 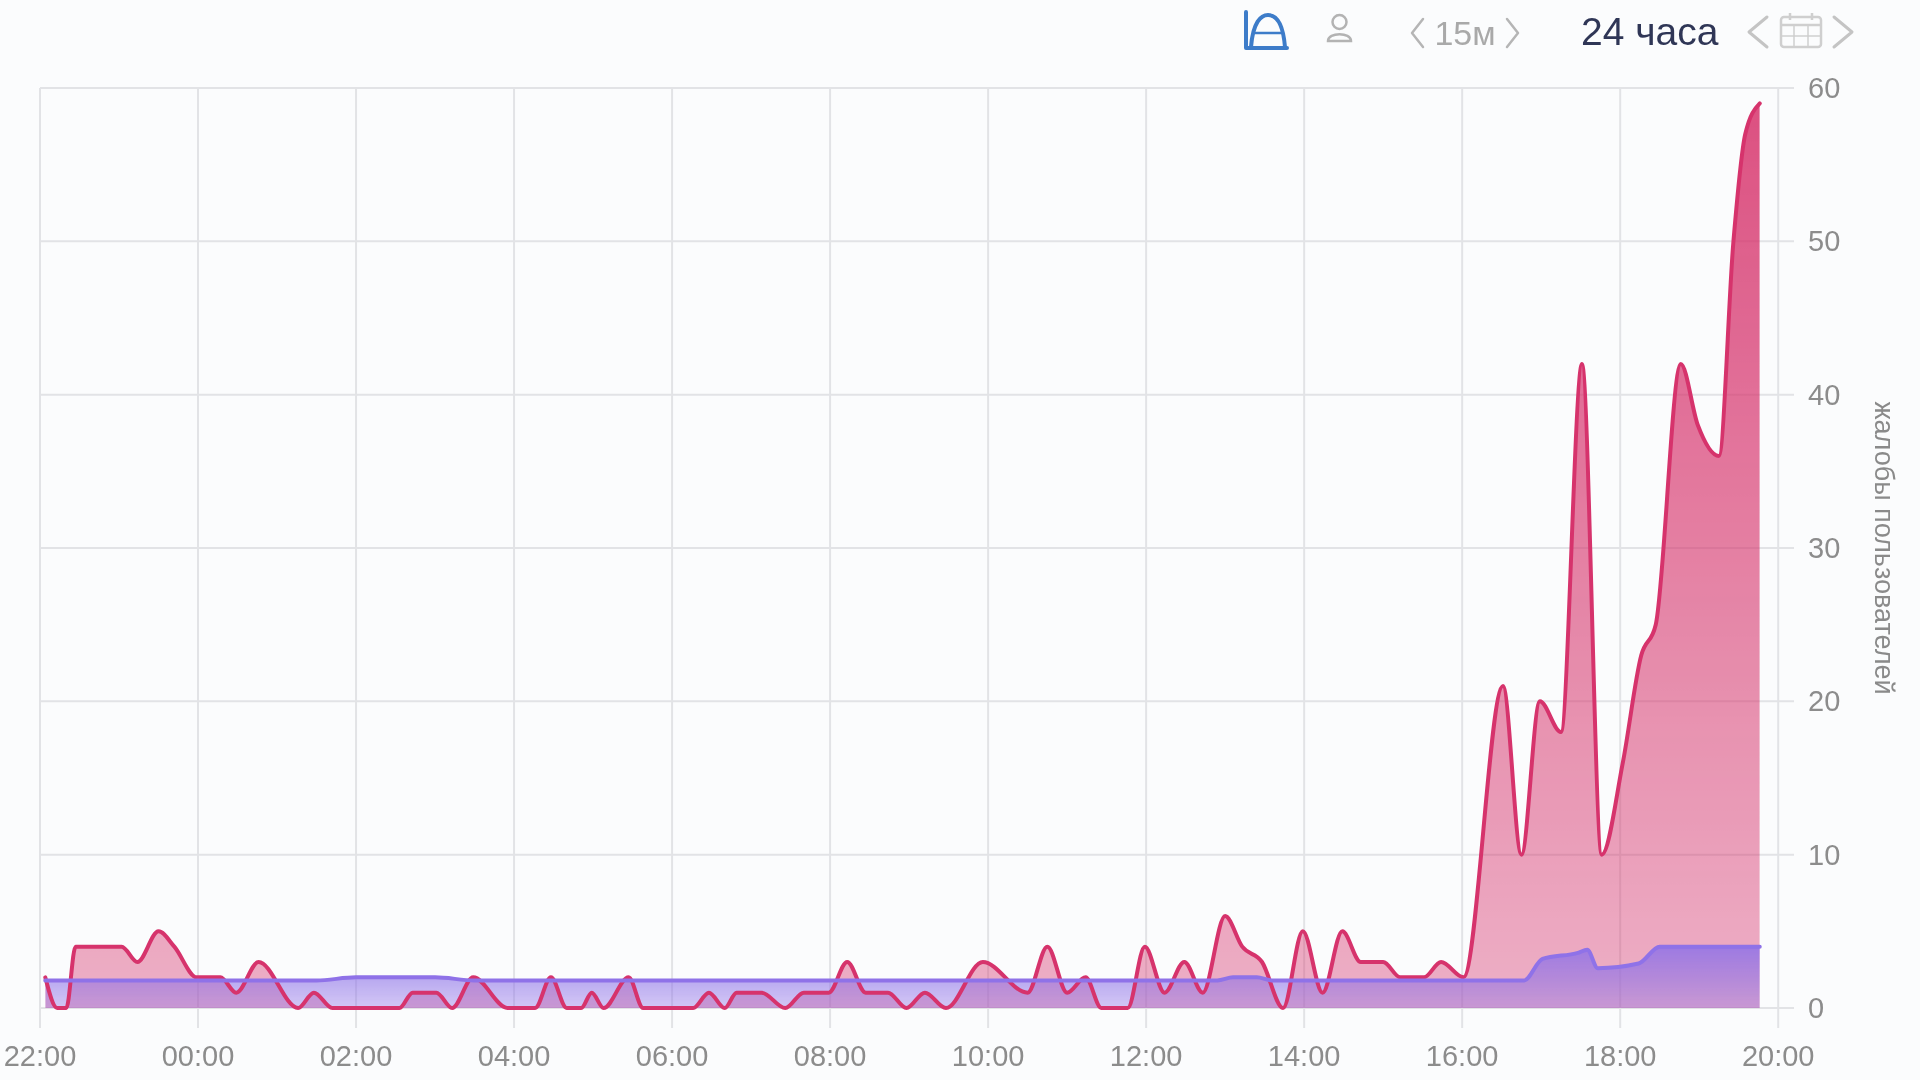 What do you see at coordinates (1465, 33) in the screenshot?
I see `text: 15м` at bounding box center [1465, 33].